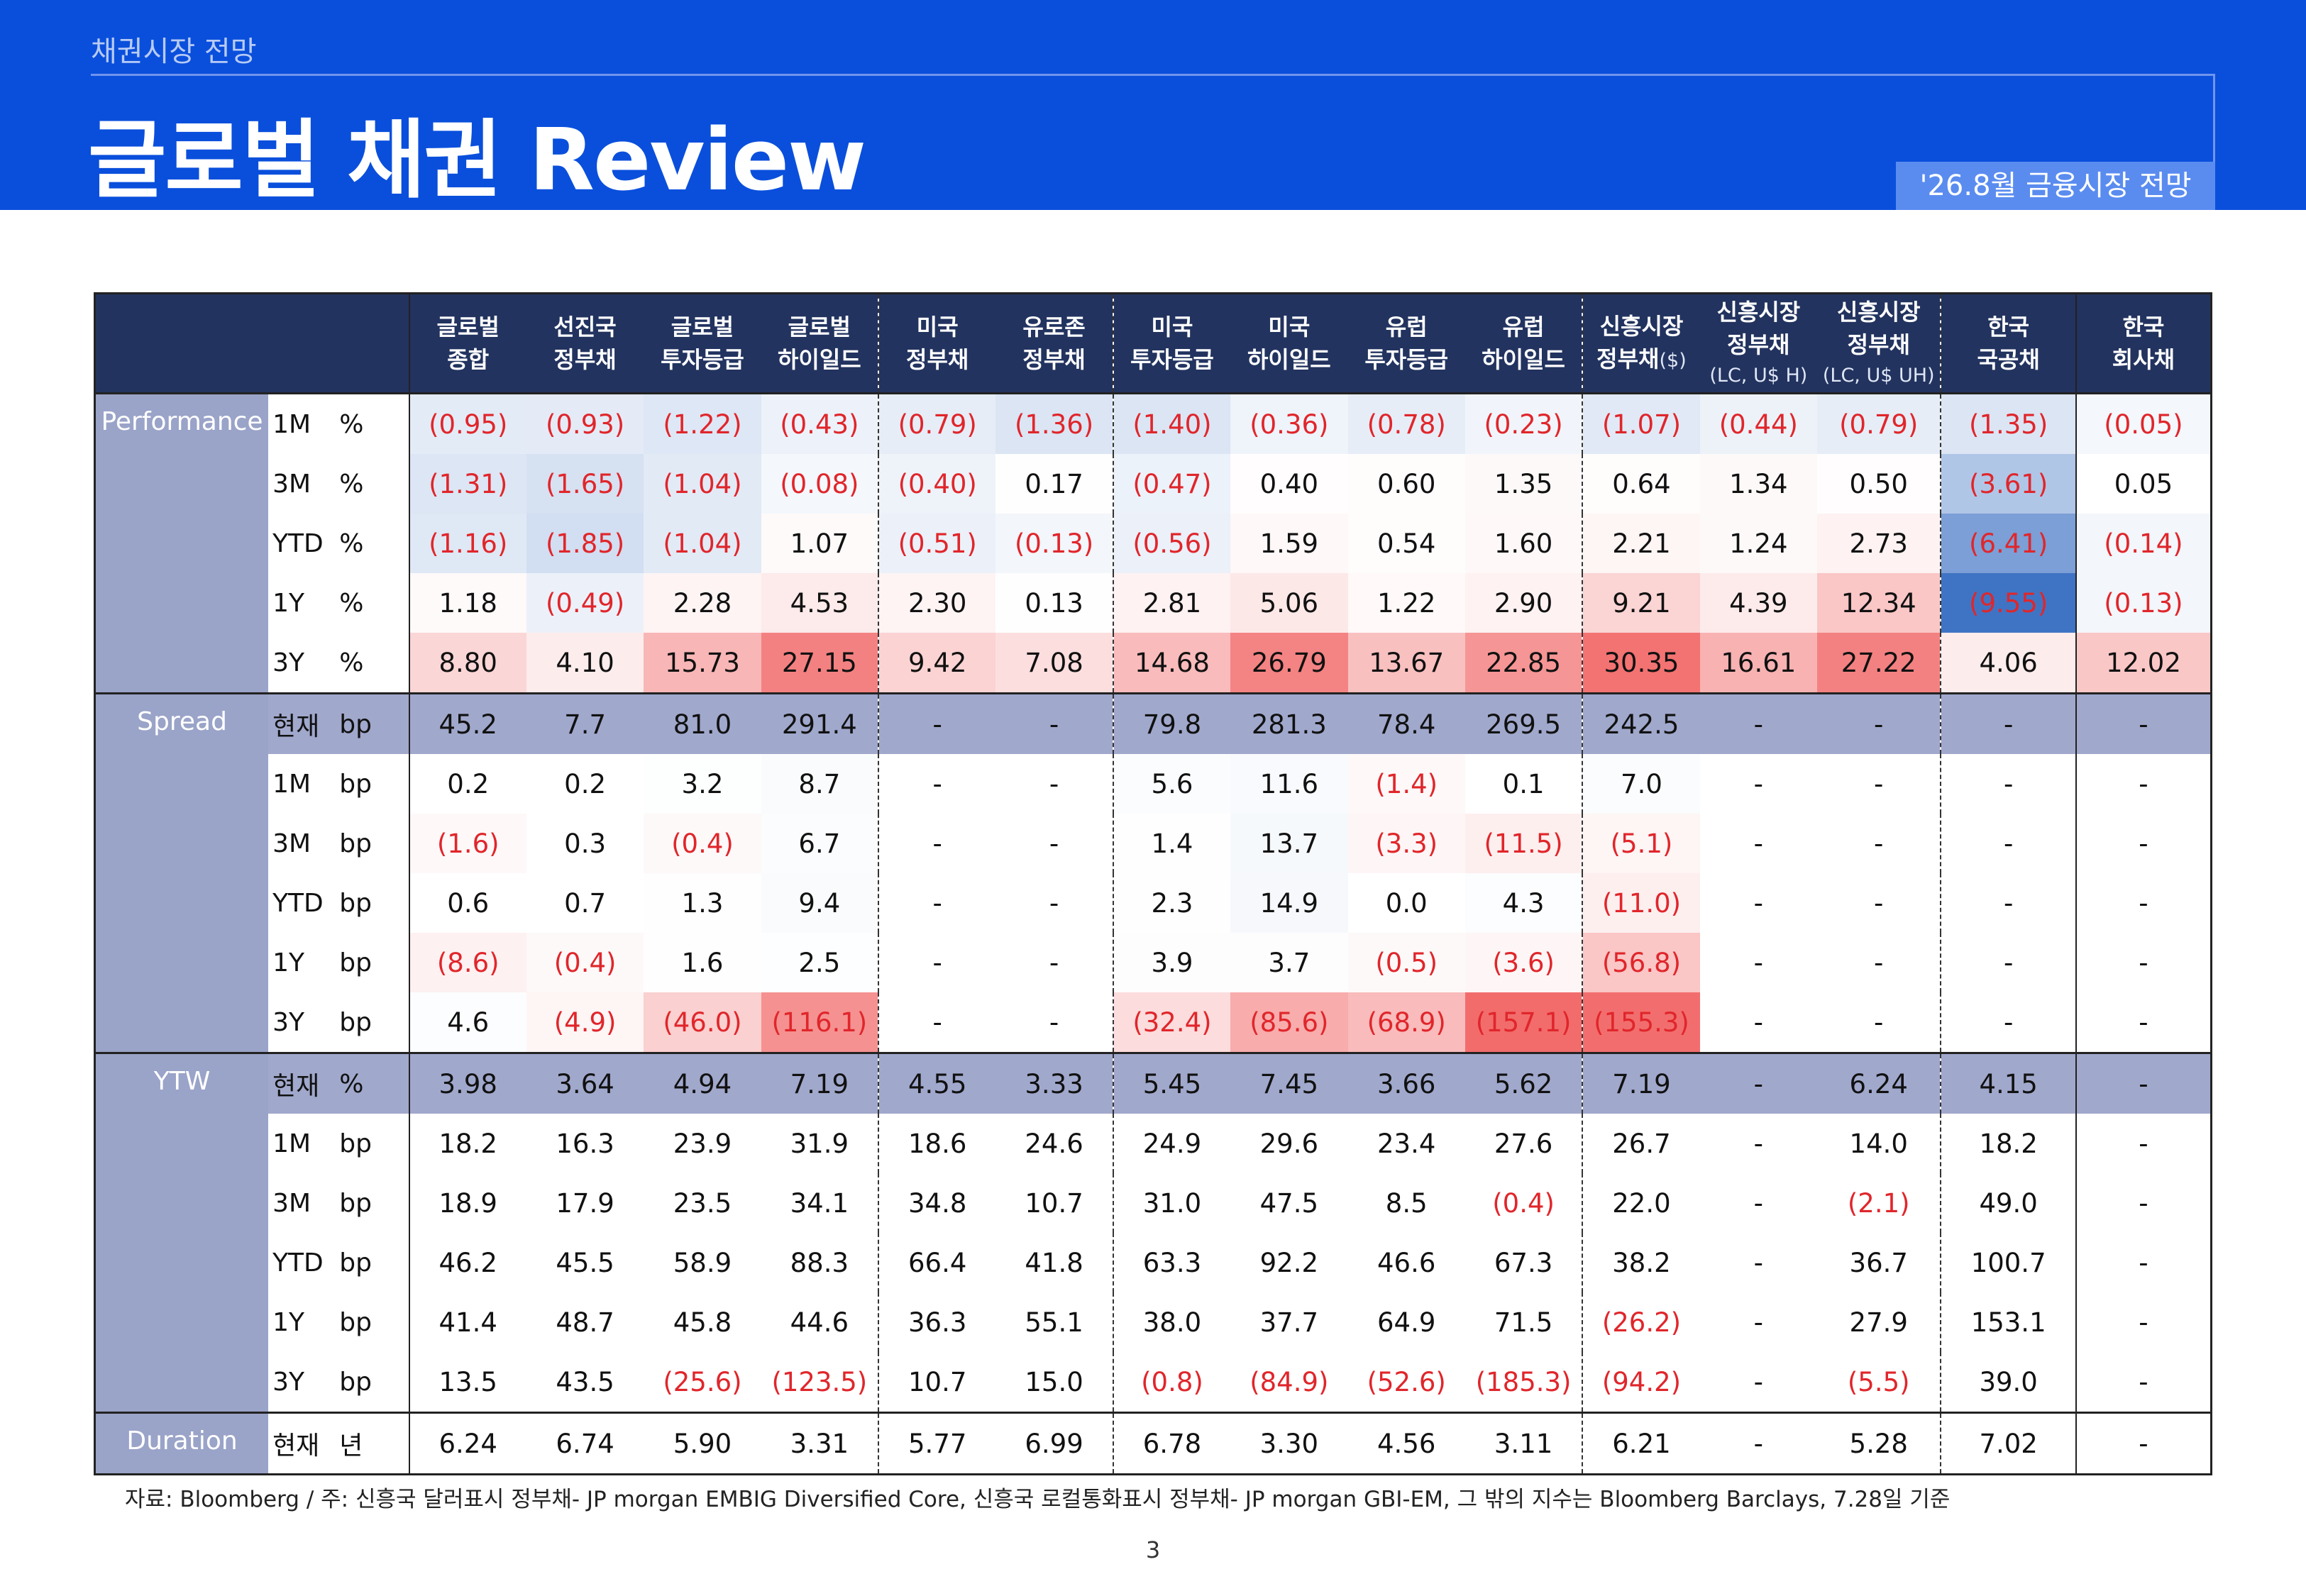 The width and height of the screenshot is (2306, 1596). I want to click on value-cell: 6.7, so click(820, 843).